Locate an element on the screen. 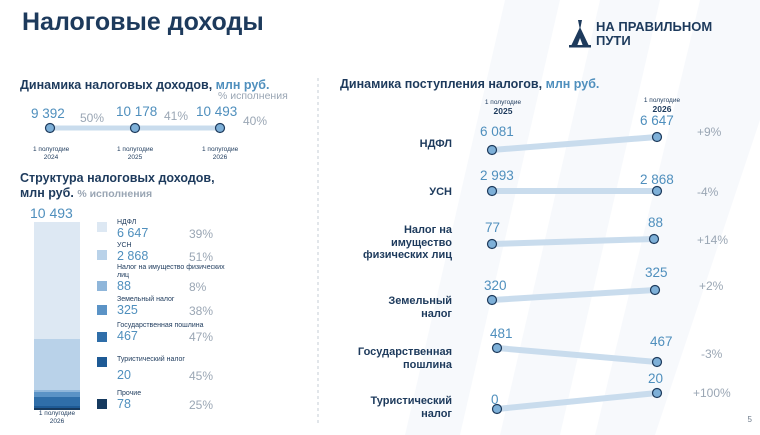 The width and height of the screenshot is (760, 435). legend-pct: 38% is located at coordinates (201, 311).